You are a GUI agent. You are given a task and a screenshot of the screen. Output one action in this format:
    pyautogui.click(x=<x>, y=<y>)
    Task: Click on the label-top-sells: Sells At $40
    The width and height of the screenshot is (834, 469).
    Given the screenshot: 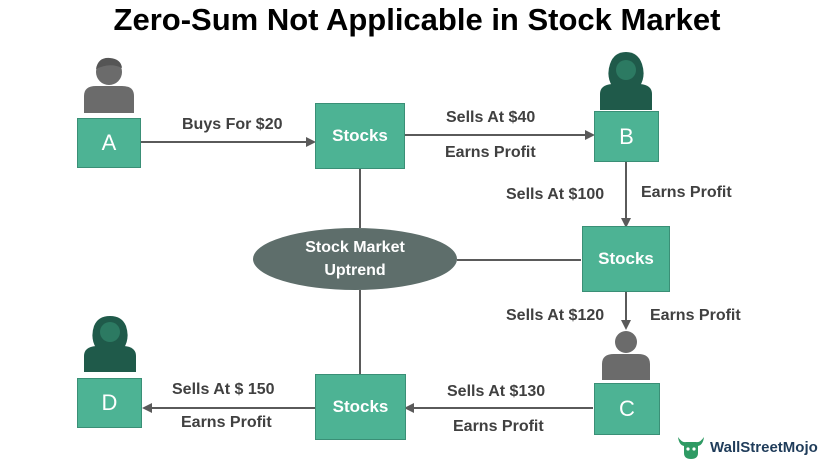 What is the action you would take?
    pyautogui.click(x=491, y=117)
    